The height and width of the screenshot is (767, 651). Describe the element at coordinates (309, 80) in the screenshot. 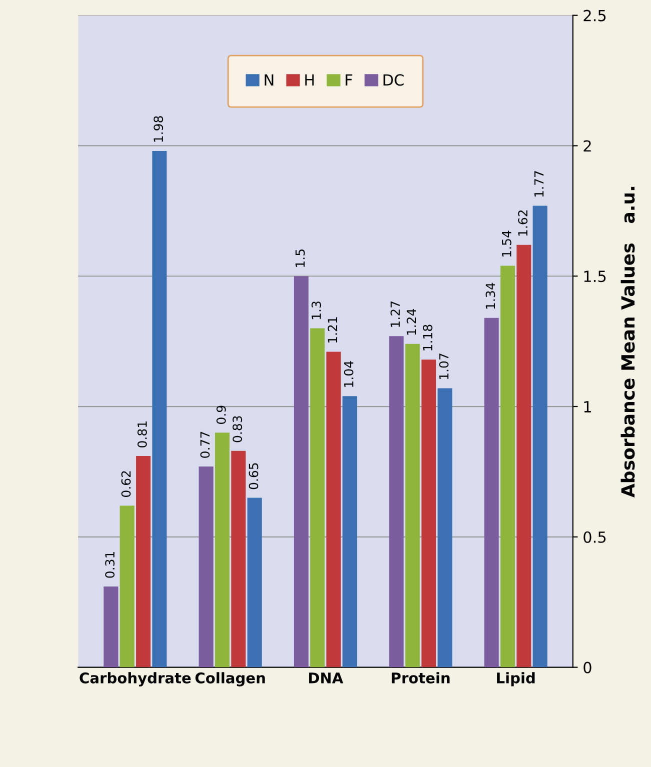

I see `legend-label: H` at that location.